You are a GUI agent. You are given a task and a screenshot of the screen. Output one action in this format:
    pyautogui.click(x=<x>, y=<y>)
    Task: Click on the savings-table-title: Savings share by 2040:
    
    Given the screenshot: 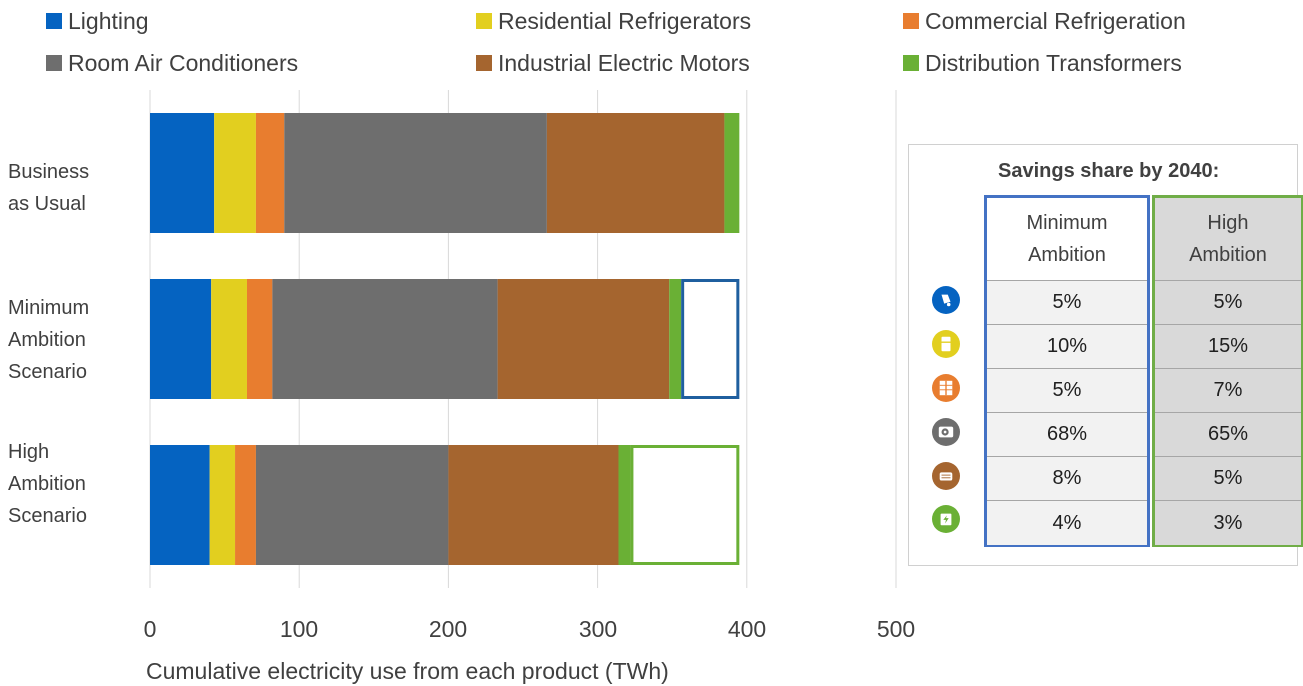 What is the action you would take?
    pyautogui.click(x=1109, y=171)
    